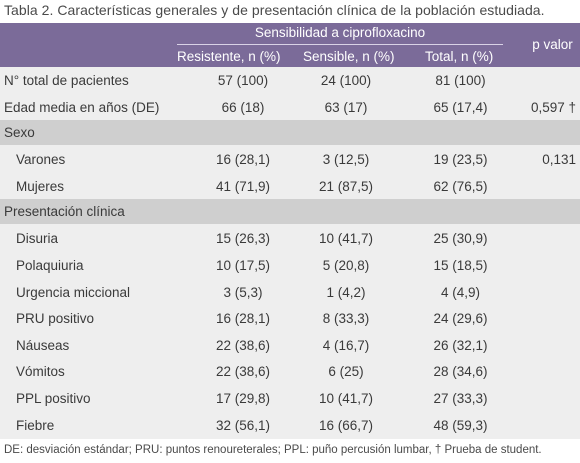 The height and width of the screenshot is (463, 580). What do you see at coordinates (346, 80) in the screenshot?
I see `cell-sensible: 24 (100)` at bounding box center [346, 80].